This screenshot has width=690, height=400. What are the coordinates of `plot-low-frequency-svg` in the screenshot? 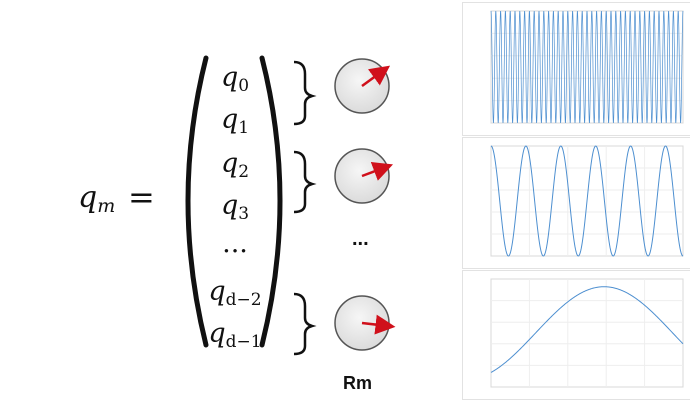 It's located at (587, 333).